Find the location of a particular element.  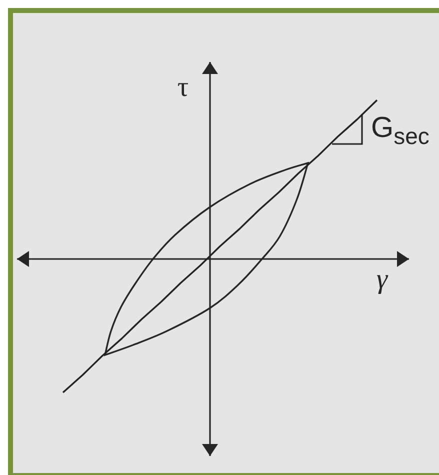

y-axis-title: τ is located at coordinates (183, 87).